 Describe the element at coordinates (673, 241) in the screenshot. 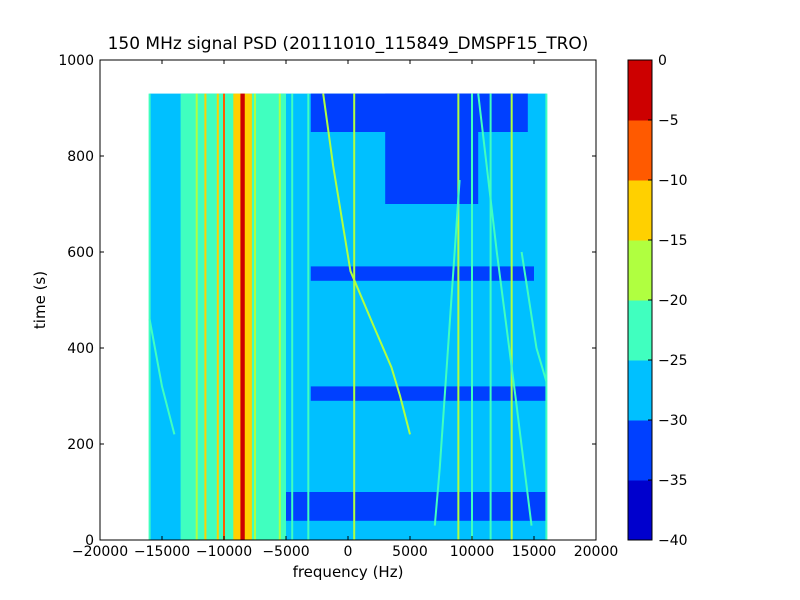

I see `colorbar-tick-label: −15` at that location.